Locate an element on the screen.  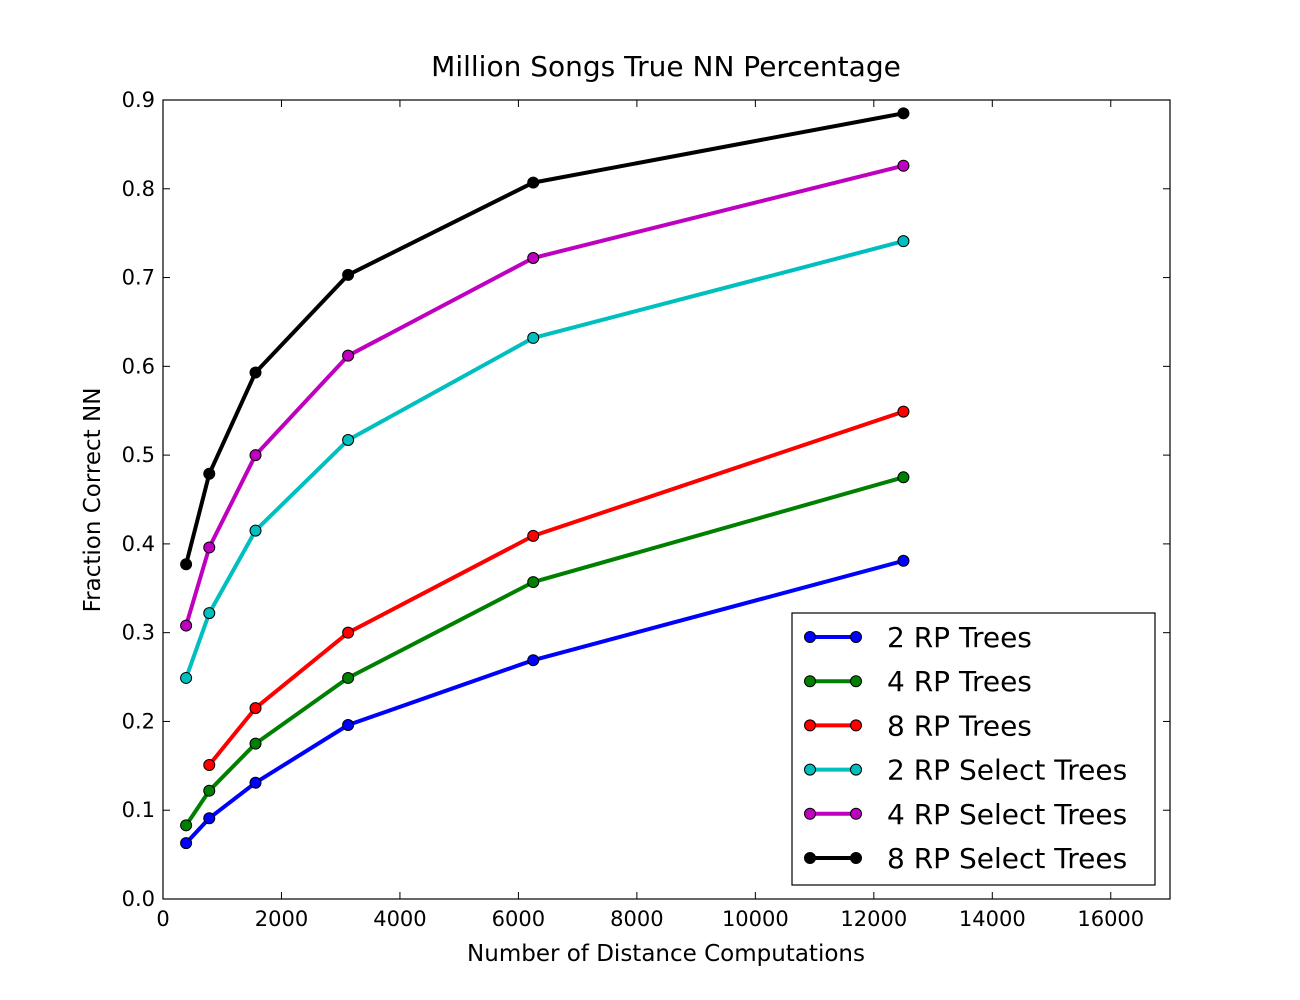
legend-box is located at coordinates (973, 749).